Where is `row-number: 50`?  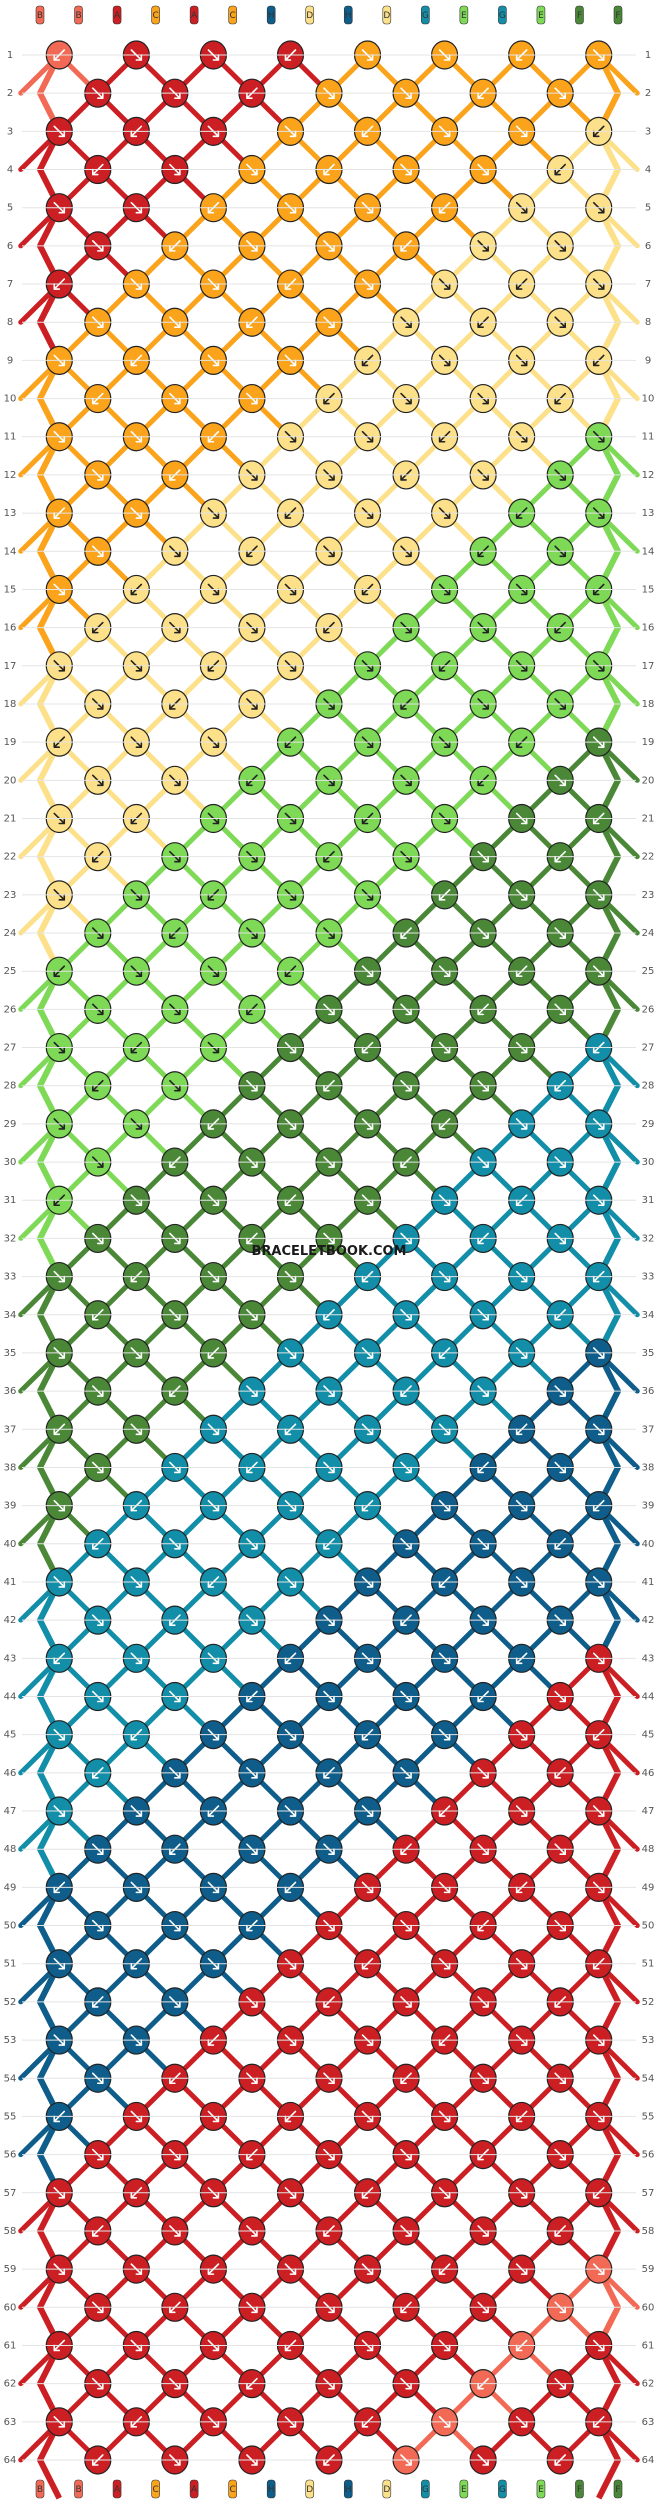
row-number: 50 is located at coordinates (10, 1926).